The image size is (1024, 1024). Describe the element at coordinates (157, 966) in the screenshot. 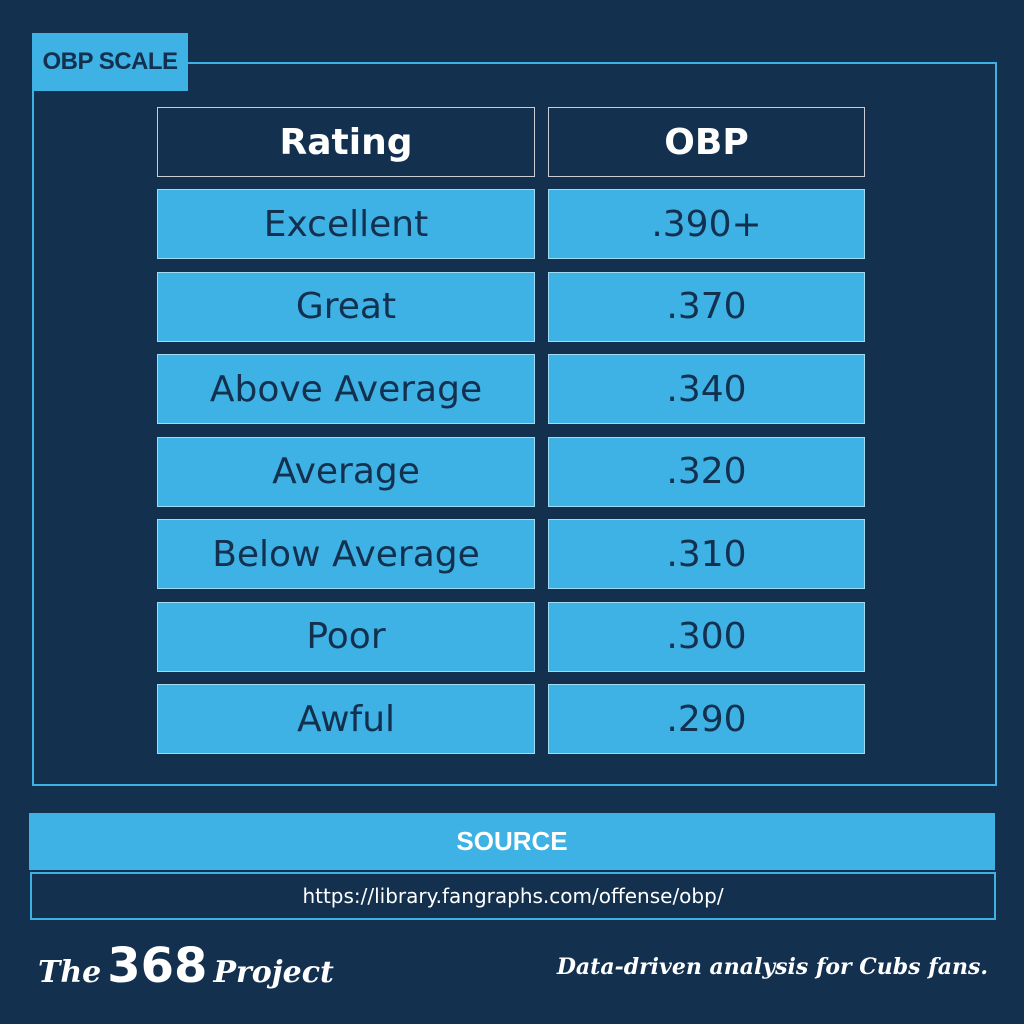

I see `logo-number: 368` at that location.